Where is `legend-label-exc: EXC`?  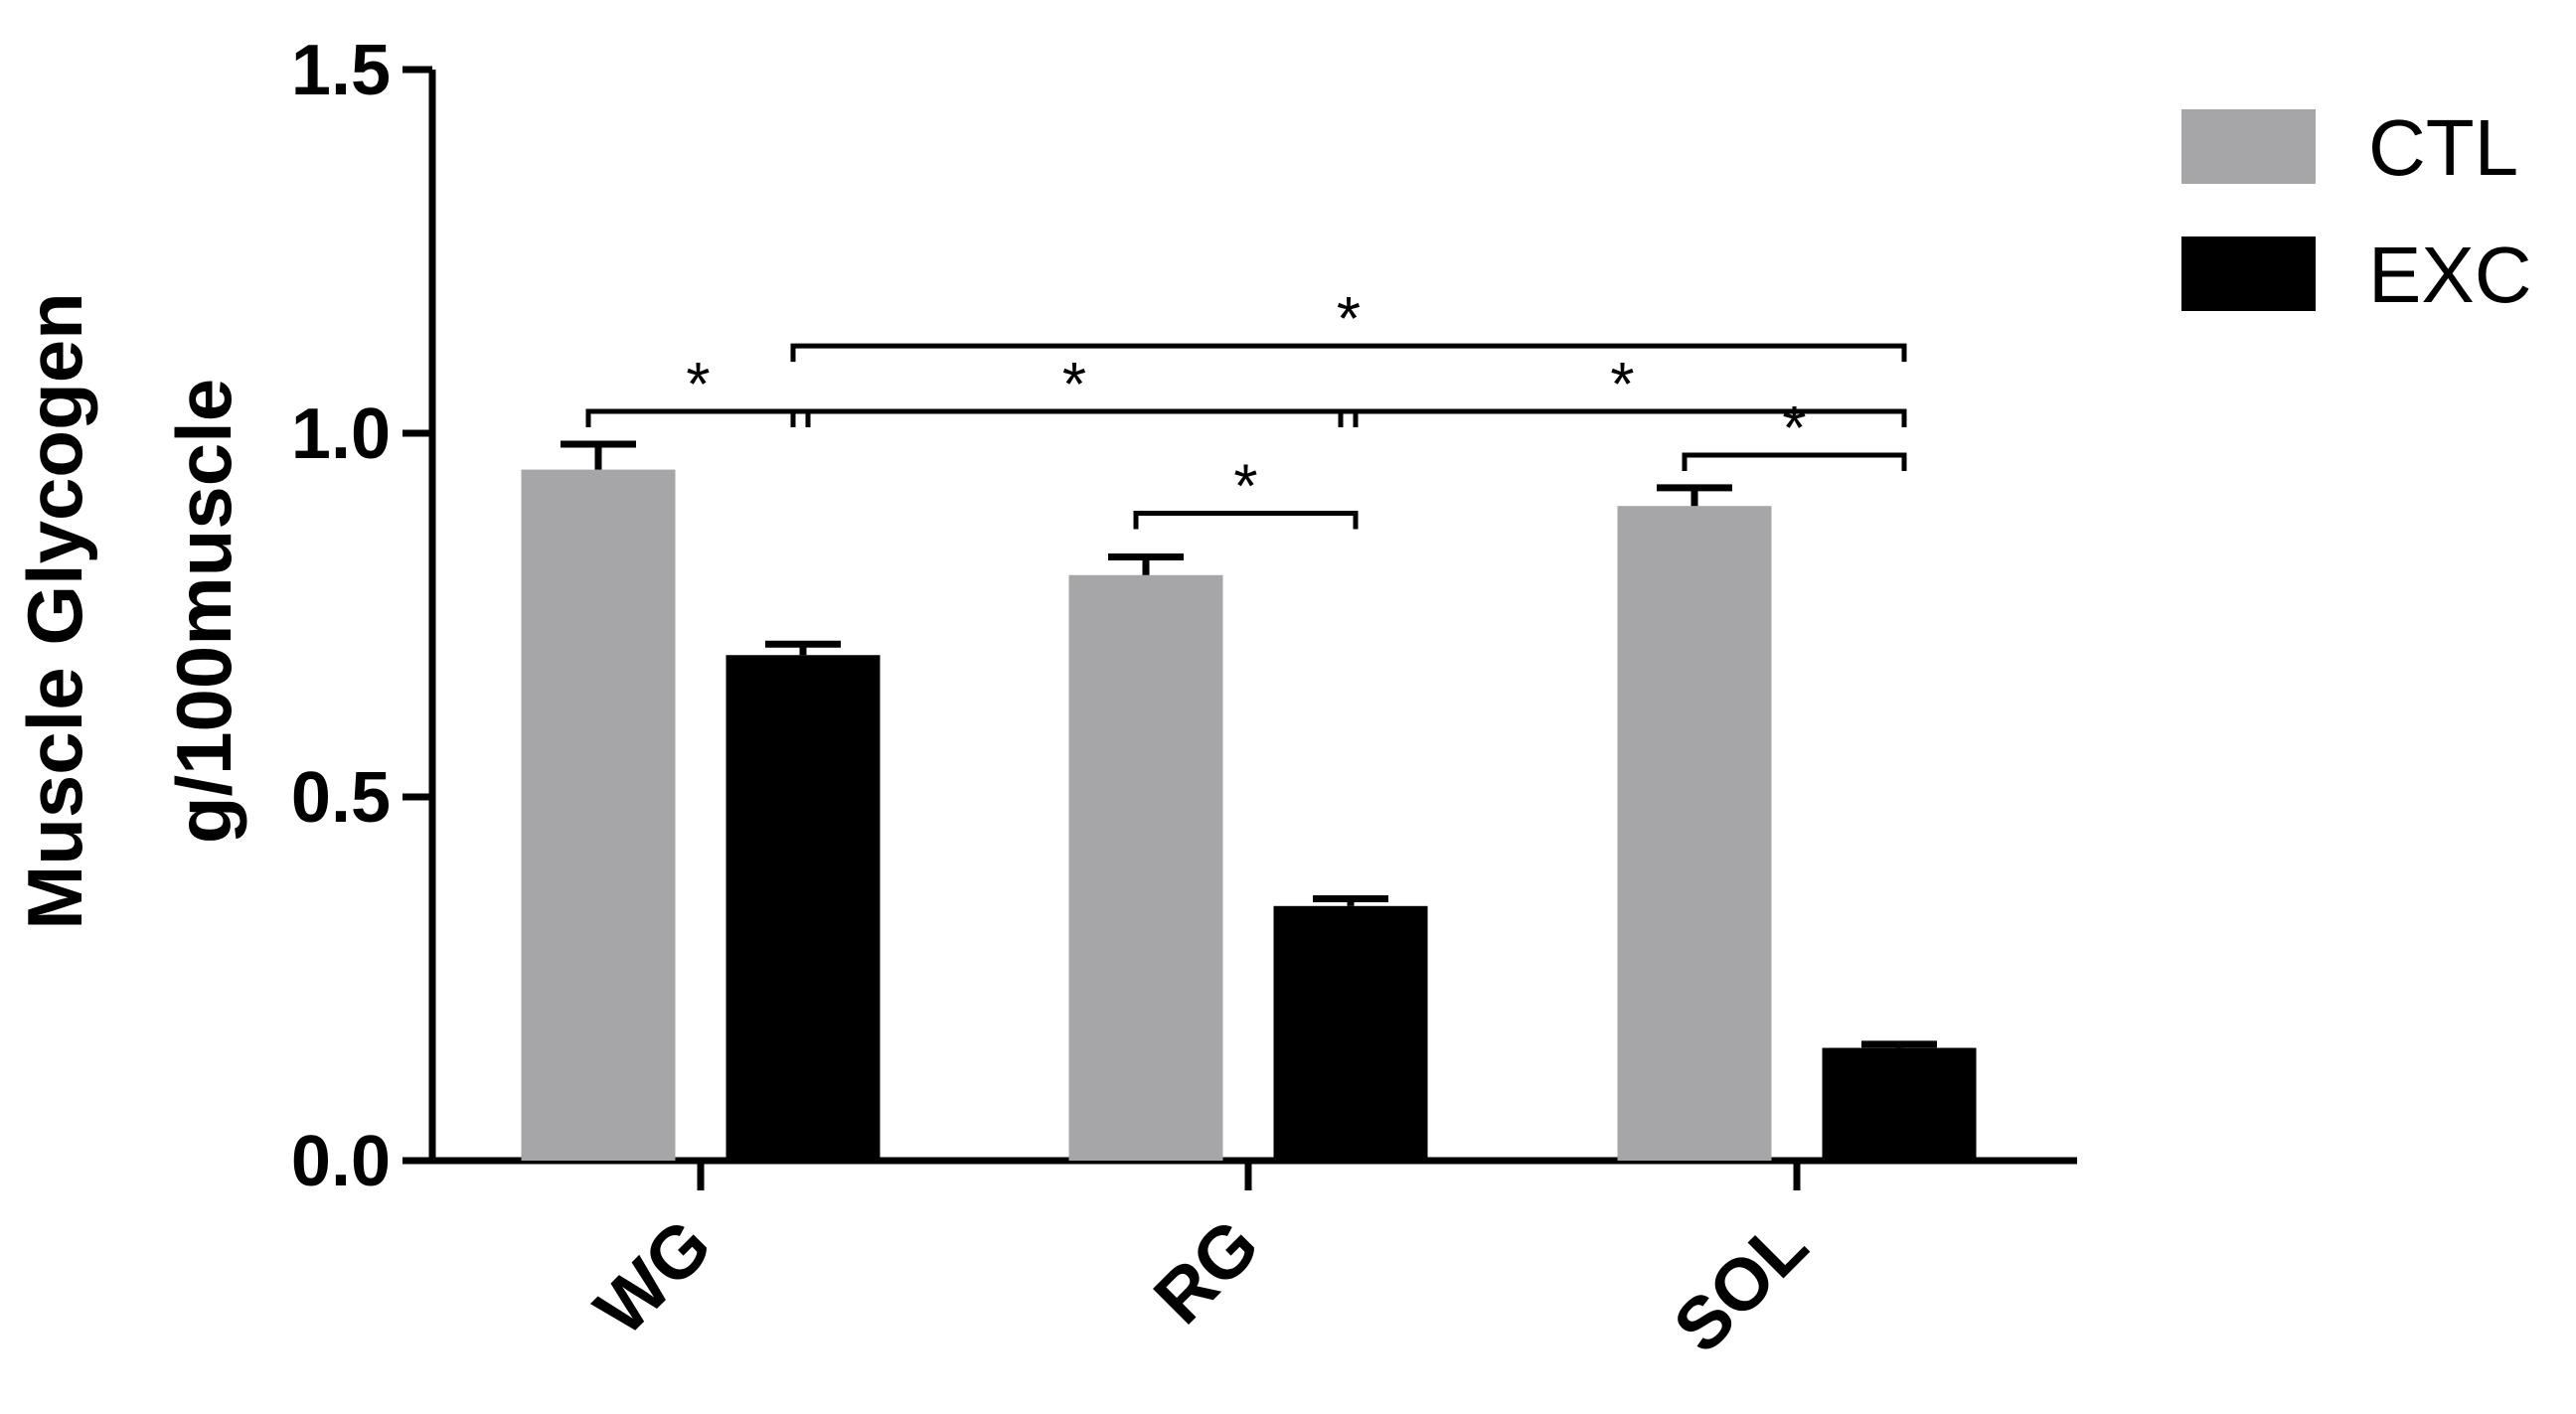 legend-label-exc: EXC is located at coordinates (2450, 275).